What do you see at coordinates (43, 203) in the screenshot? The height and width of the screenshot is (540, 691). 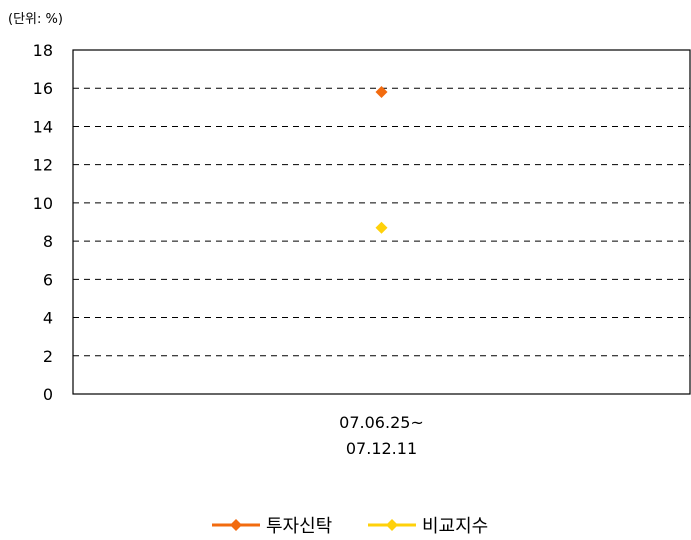 I see `y-tick-label: 10` at bounding box center [43, 203].